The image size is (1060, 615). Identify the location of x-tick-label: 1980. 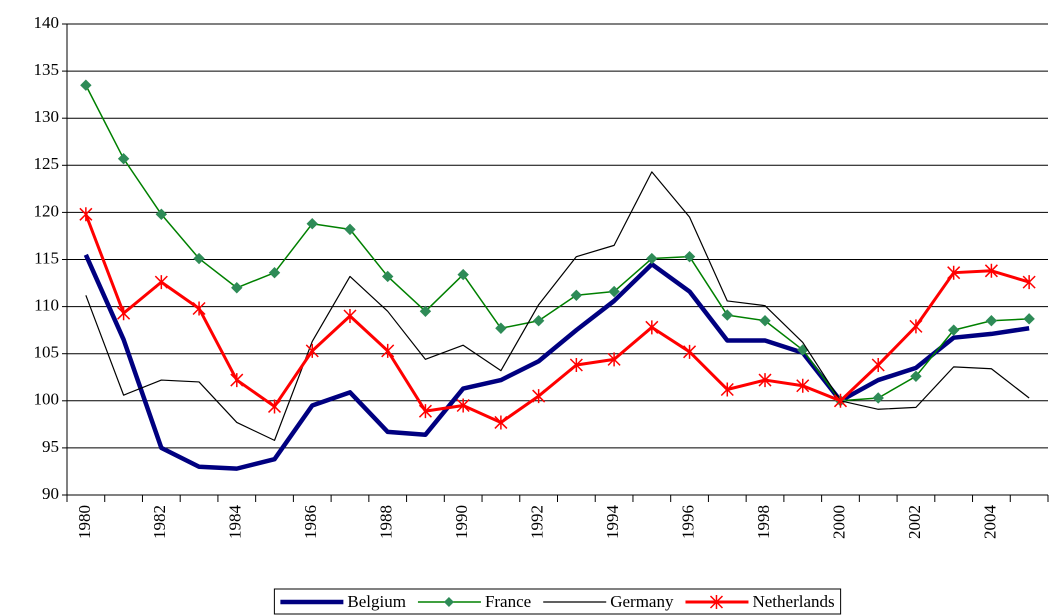
(84, 522).